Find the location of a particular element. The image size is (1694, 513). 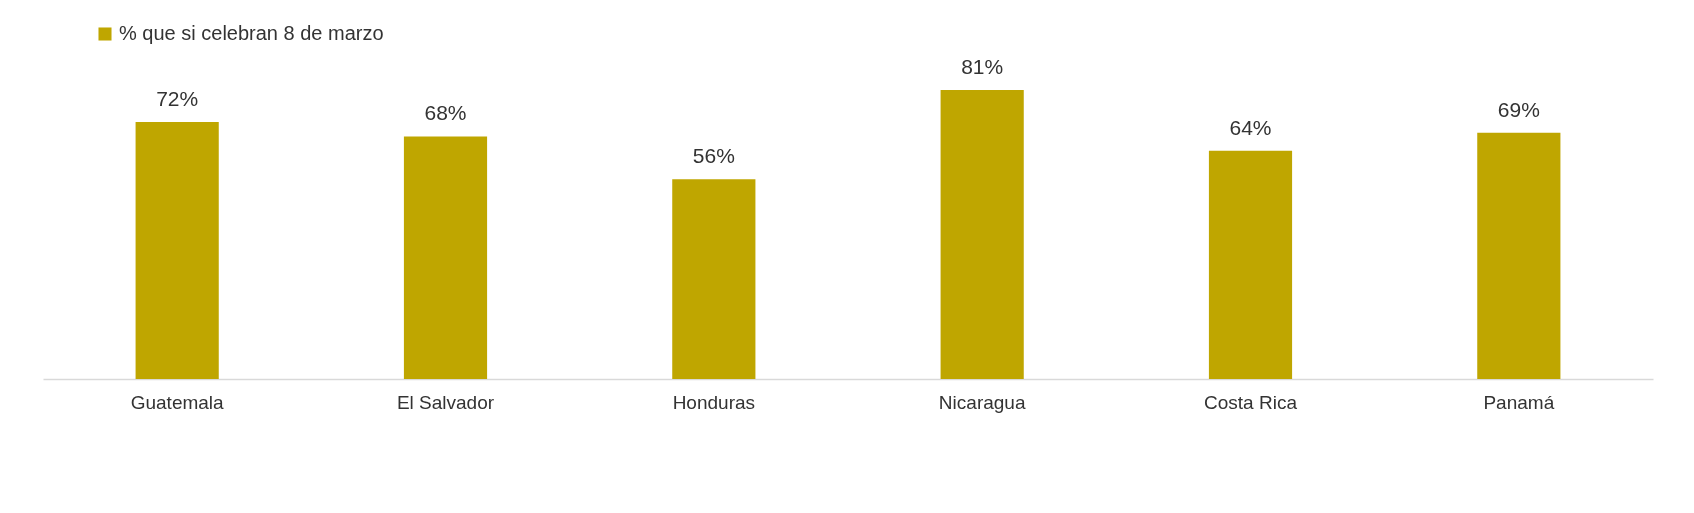

x-tick-label: Panamá is located at coordinates (1519, 402).